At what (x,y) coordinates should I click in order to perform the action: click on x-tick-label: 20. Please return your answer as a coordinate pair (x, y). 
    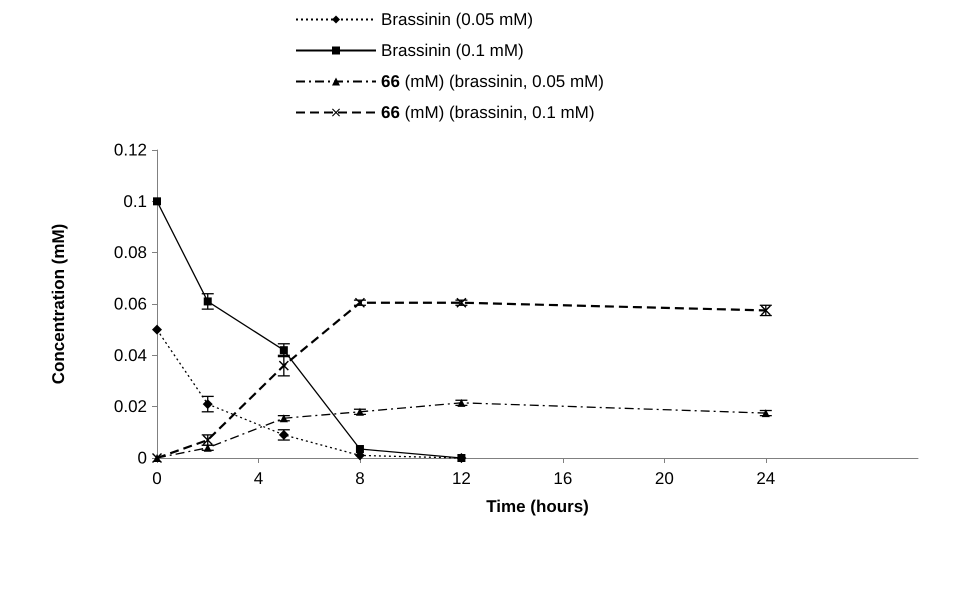
    Looking at the image, I should click on (664, 478).